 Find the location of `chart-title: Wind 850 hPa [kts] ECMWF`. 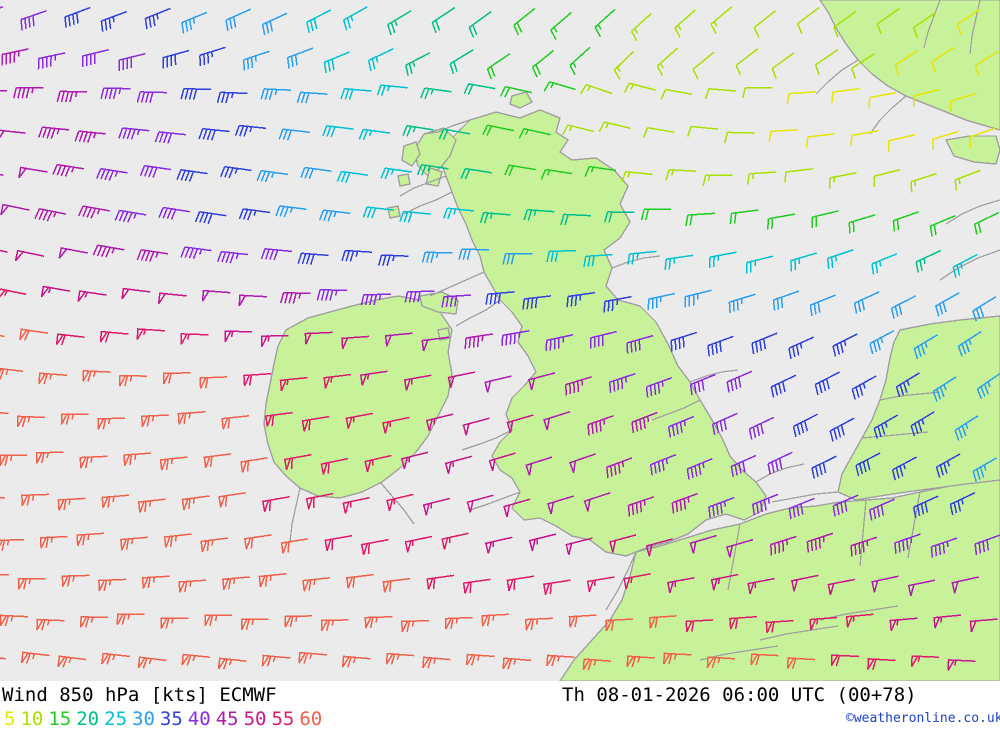

chart-title: Wind 850 hPa [kts] ECMWF is located at coordinates (139, 695).